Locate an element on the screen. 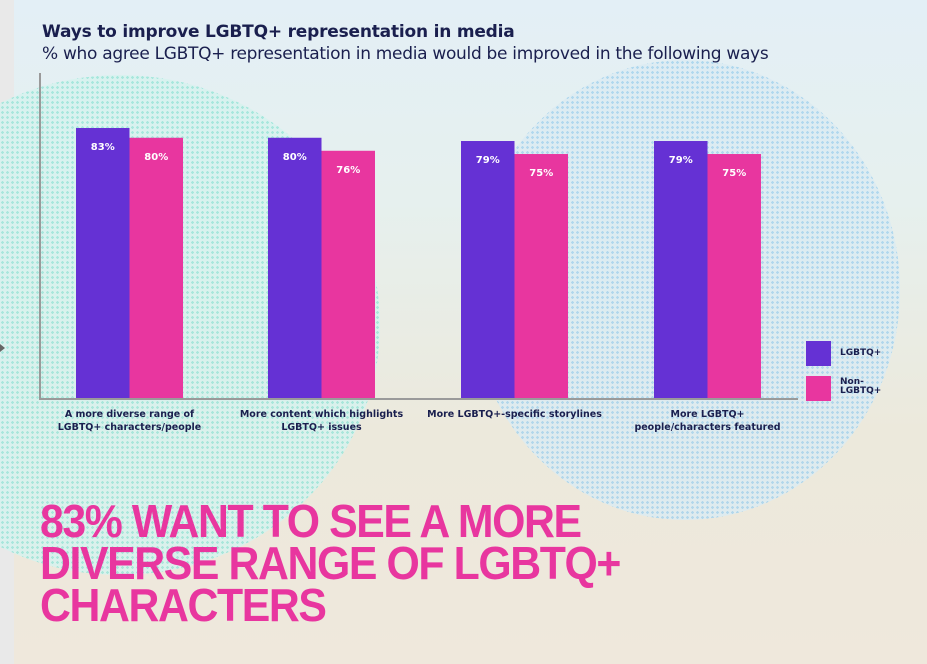 The height and width of the screenshot is (664, 927). x-tick-label-line: people/characters featured is located at coordinates (707, 427).